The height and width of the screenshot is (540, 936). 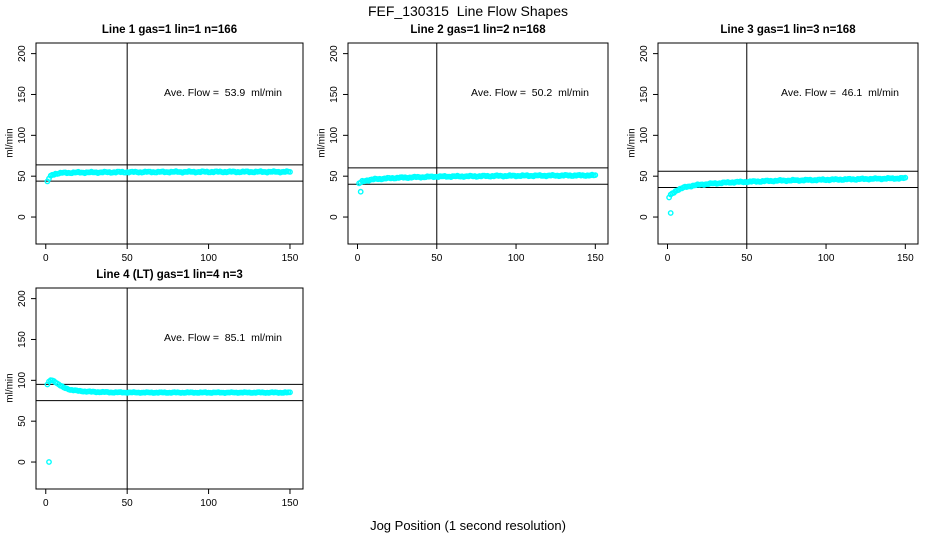 I want to click on global-xaxis-label: Jog Position (1 second resolution), so click(x=468, y=525).